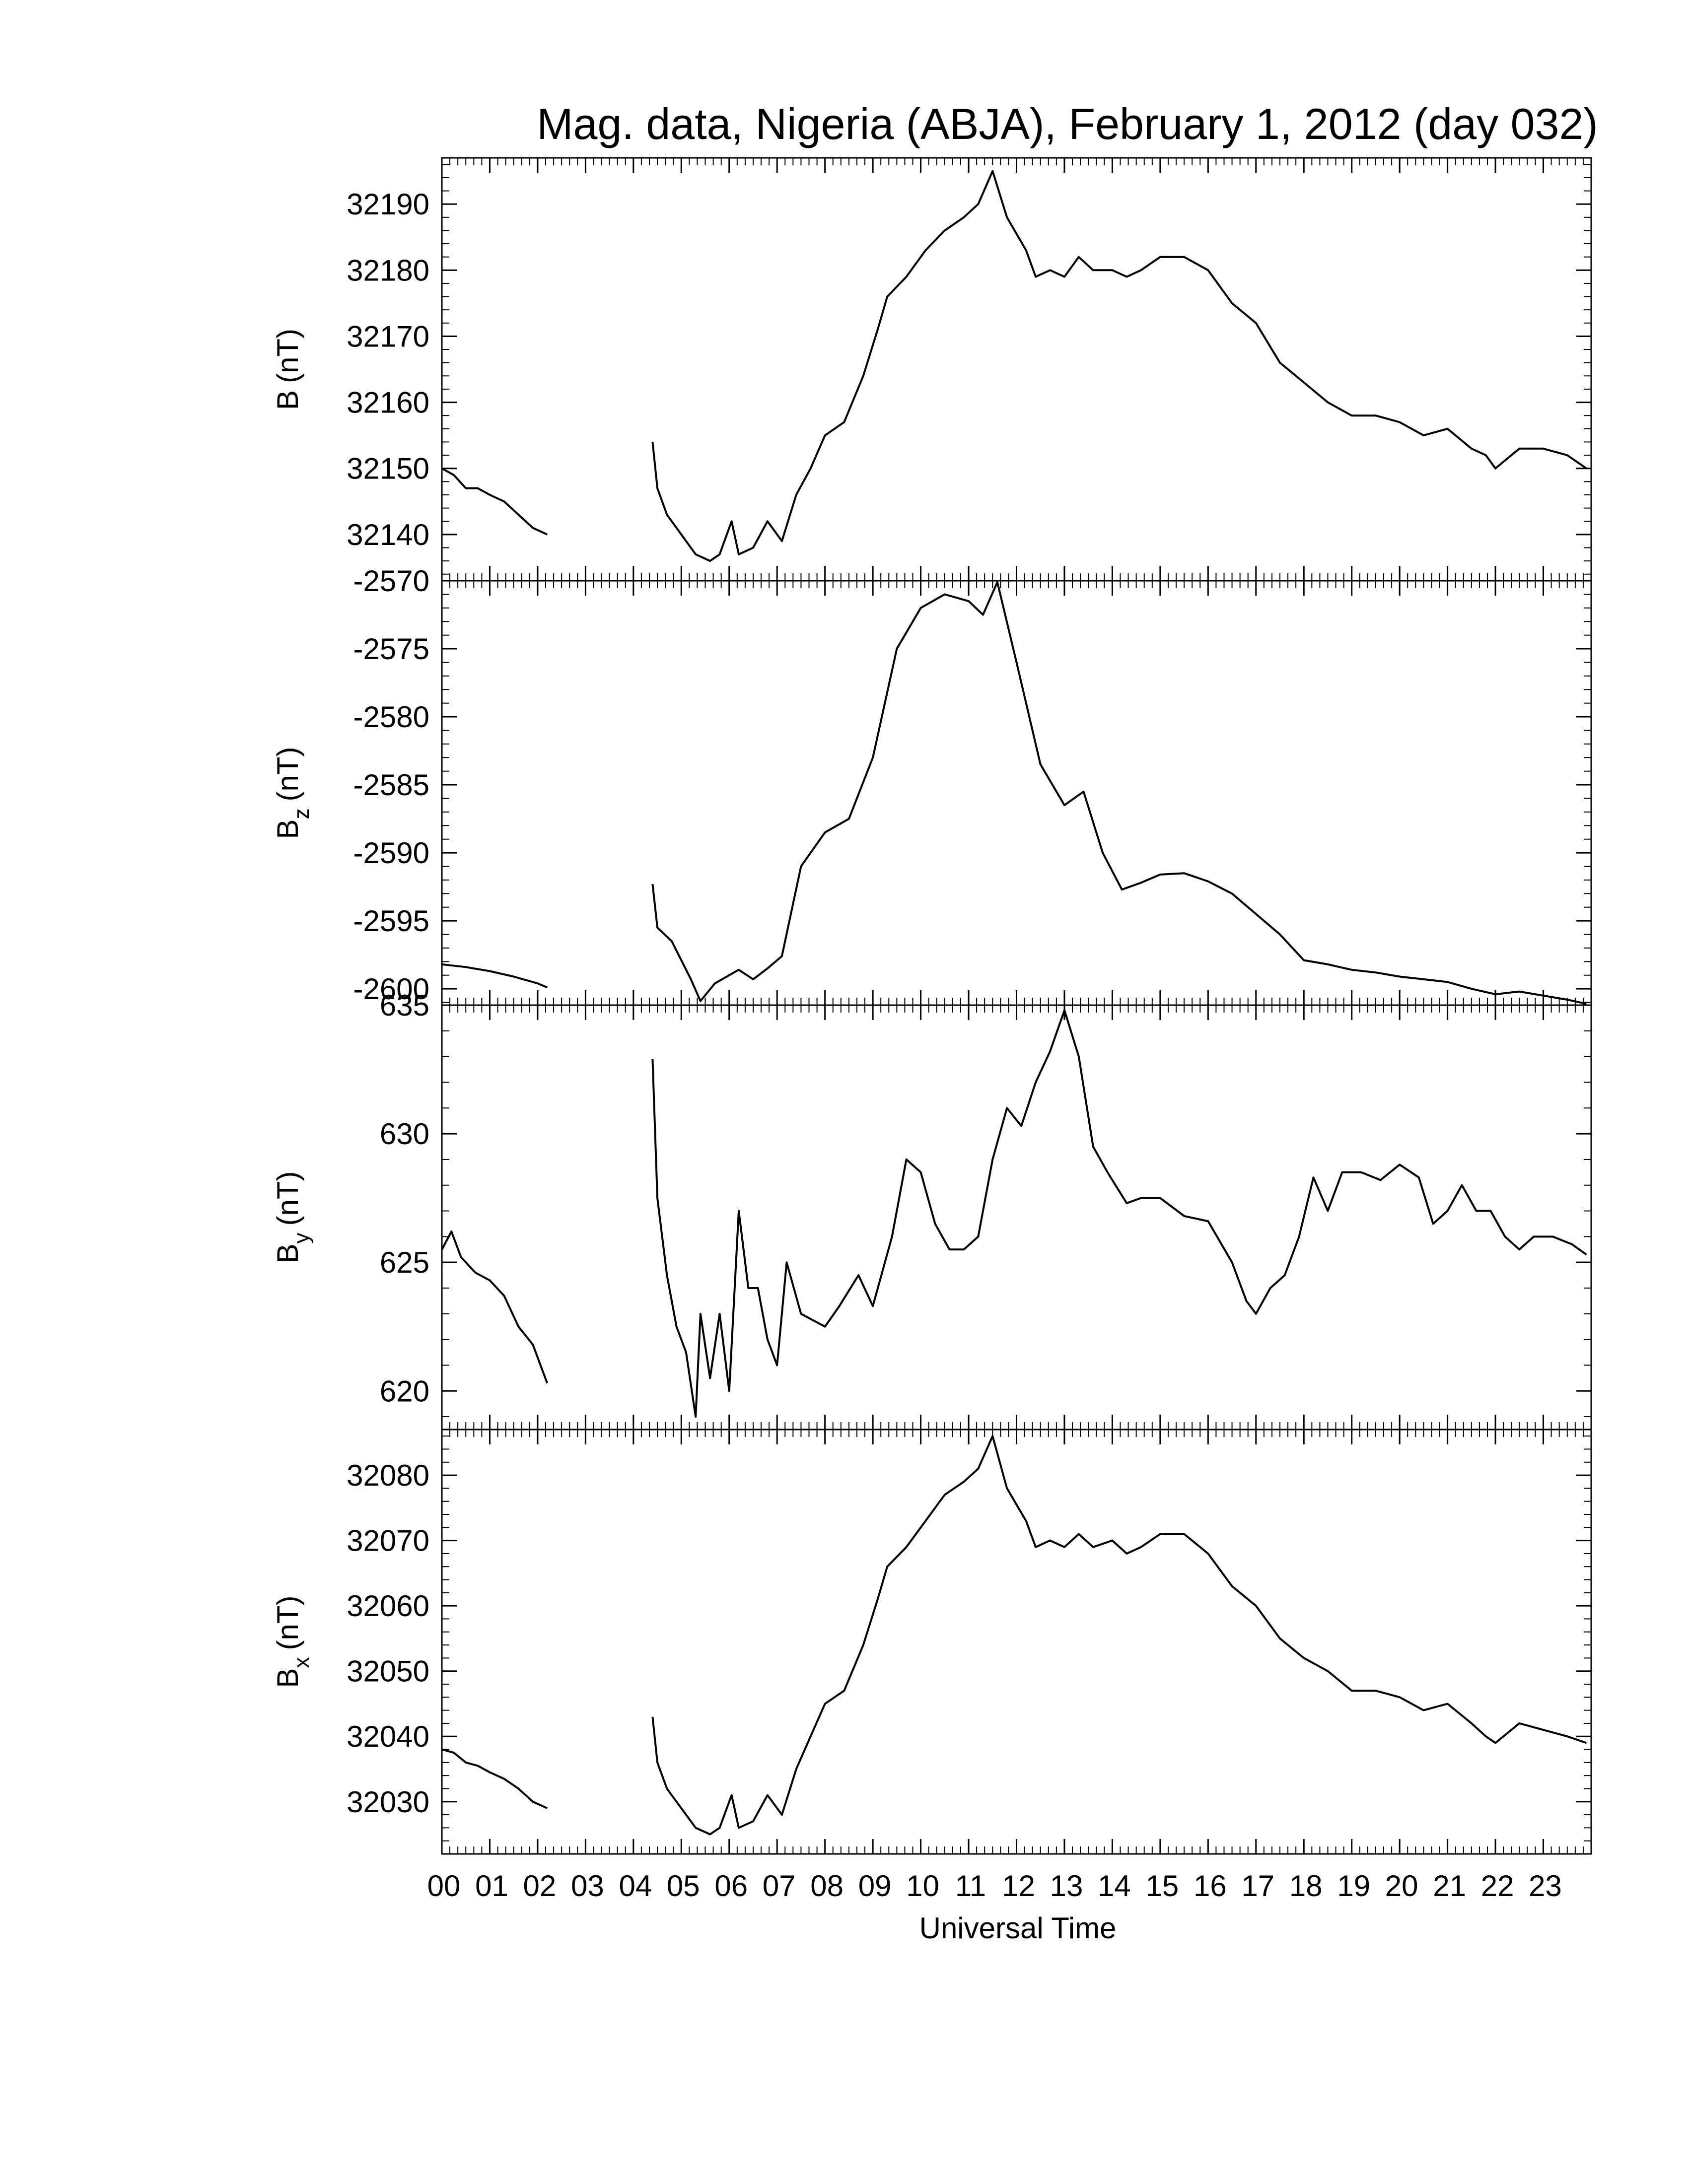 This screenshot has width=1688, height=2184. Describe the element at coordinates (1306, 1886) in the screenshot. I see `x-tick-label: 18` at that location.